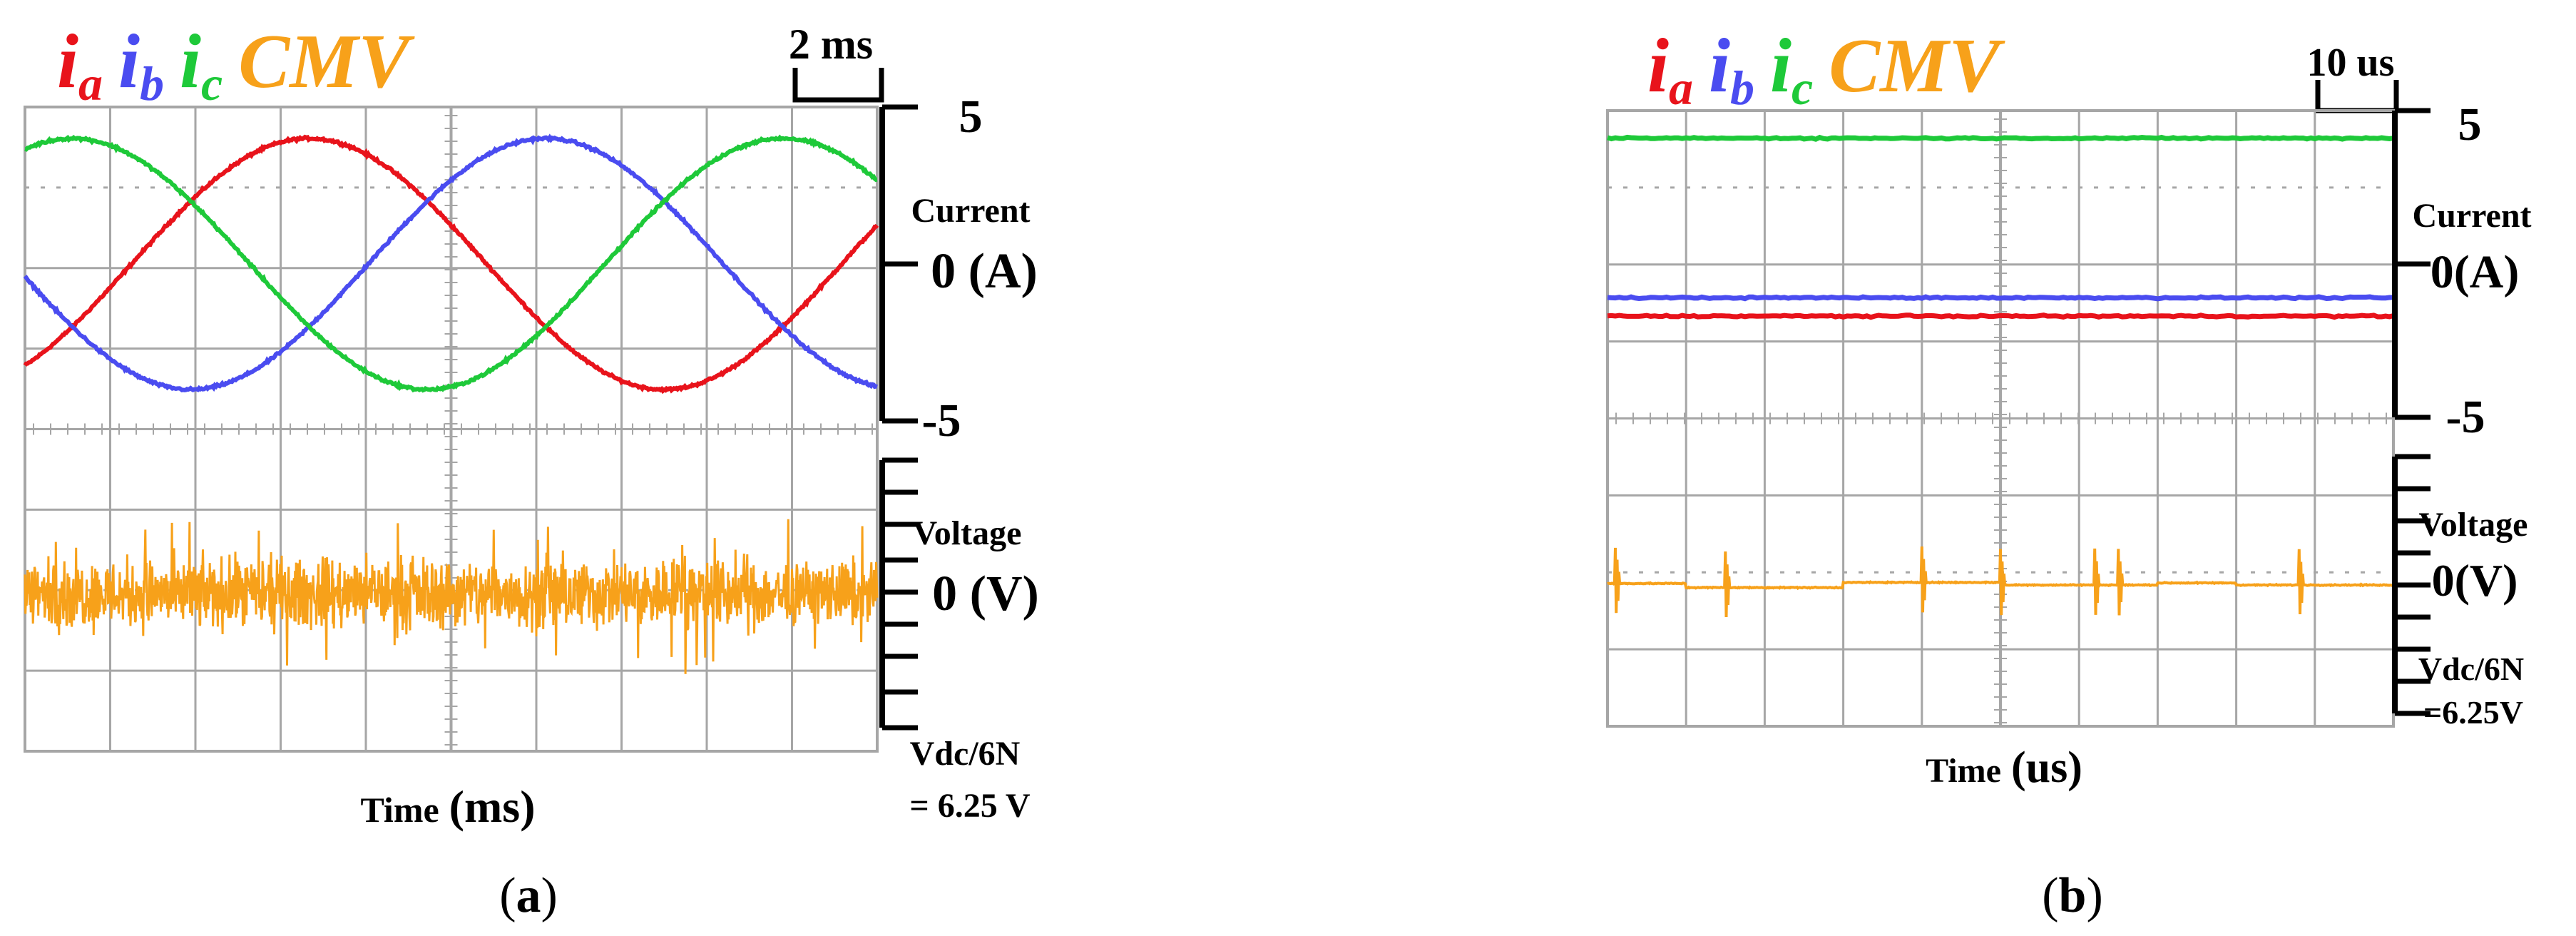 The image size is (2576, 936). I want to click on panel-label-a: (a), so click(528, 895).